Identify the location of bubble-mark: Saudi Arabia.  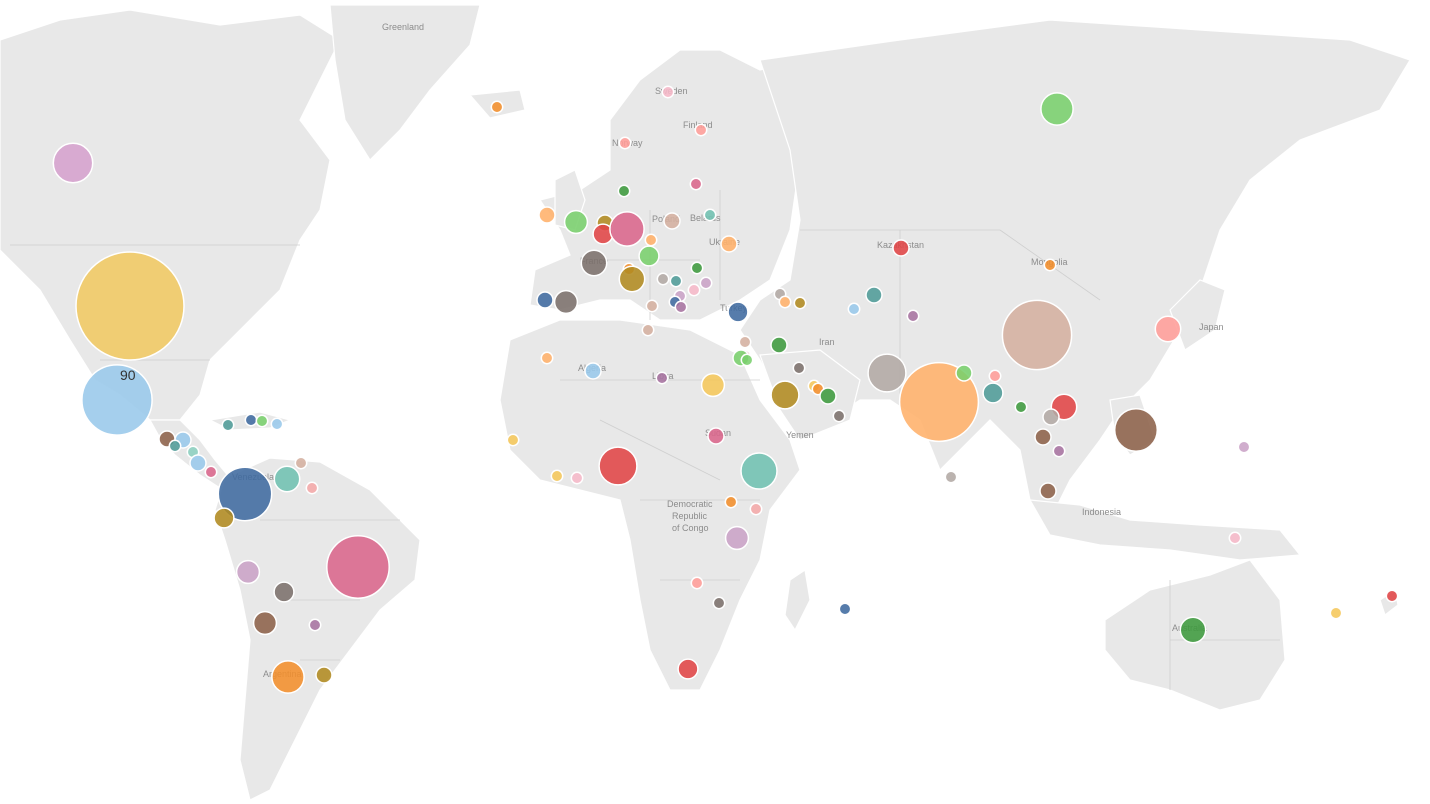
(785, 395).